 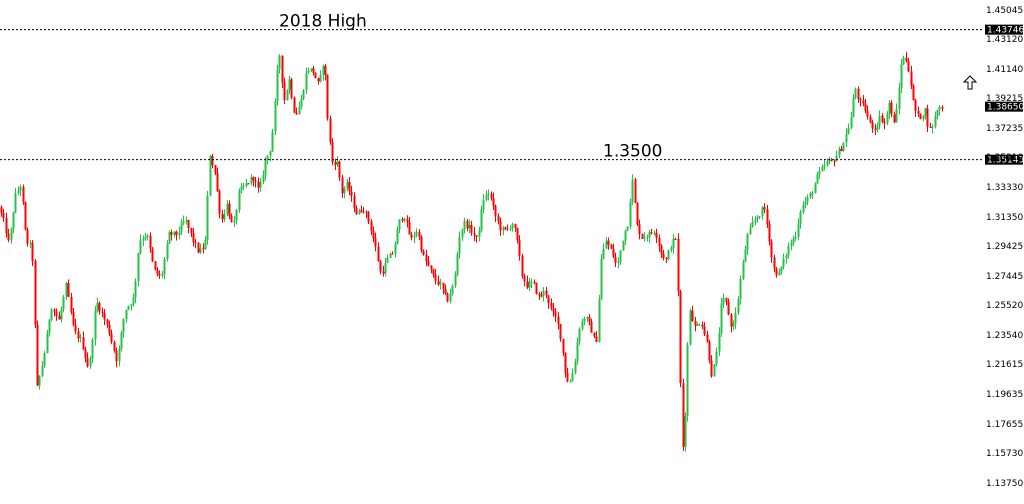 I want to click on y-tick-label: 1.35310, so click(x=1004, y=158).